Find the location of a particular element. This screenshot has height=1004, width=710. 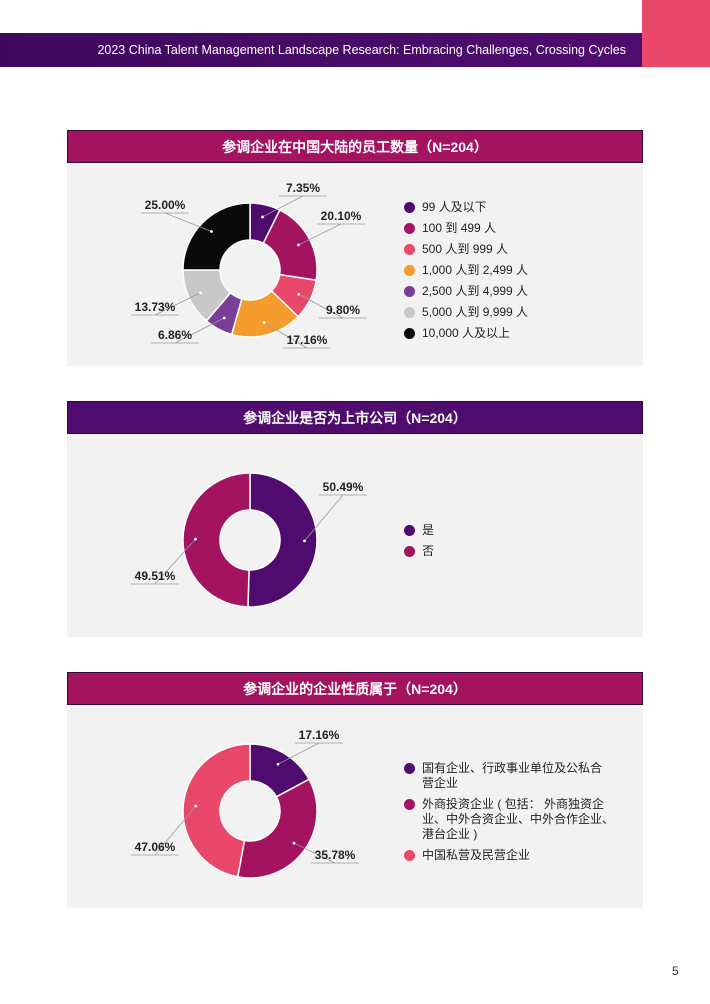

data-label-0-2: 9.80% is located at coordinates (343, 310).